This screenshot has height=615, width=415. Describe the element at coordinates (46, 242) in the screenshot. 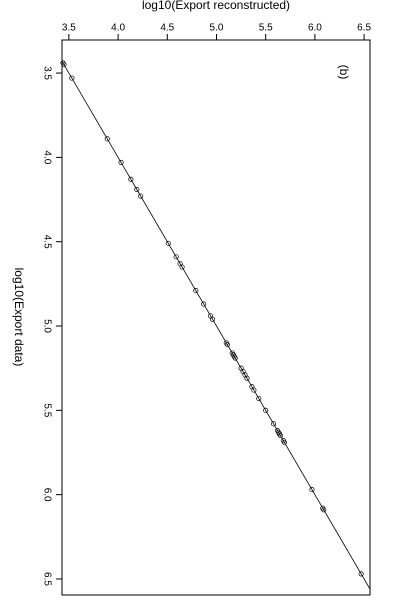

I see `x-tick-label: 4.5` at that location.